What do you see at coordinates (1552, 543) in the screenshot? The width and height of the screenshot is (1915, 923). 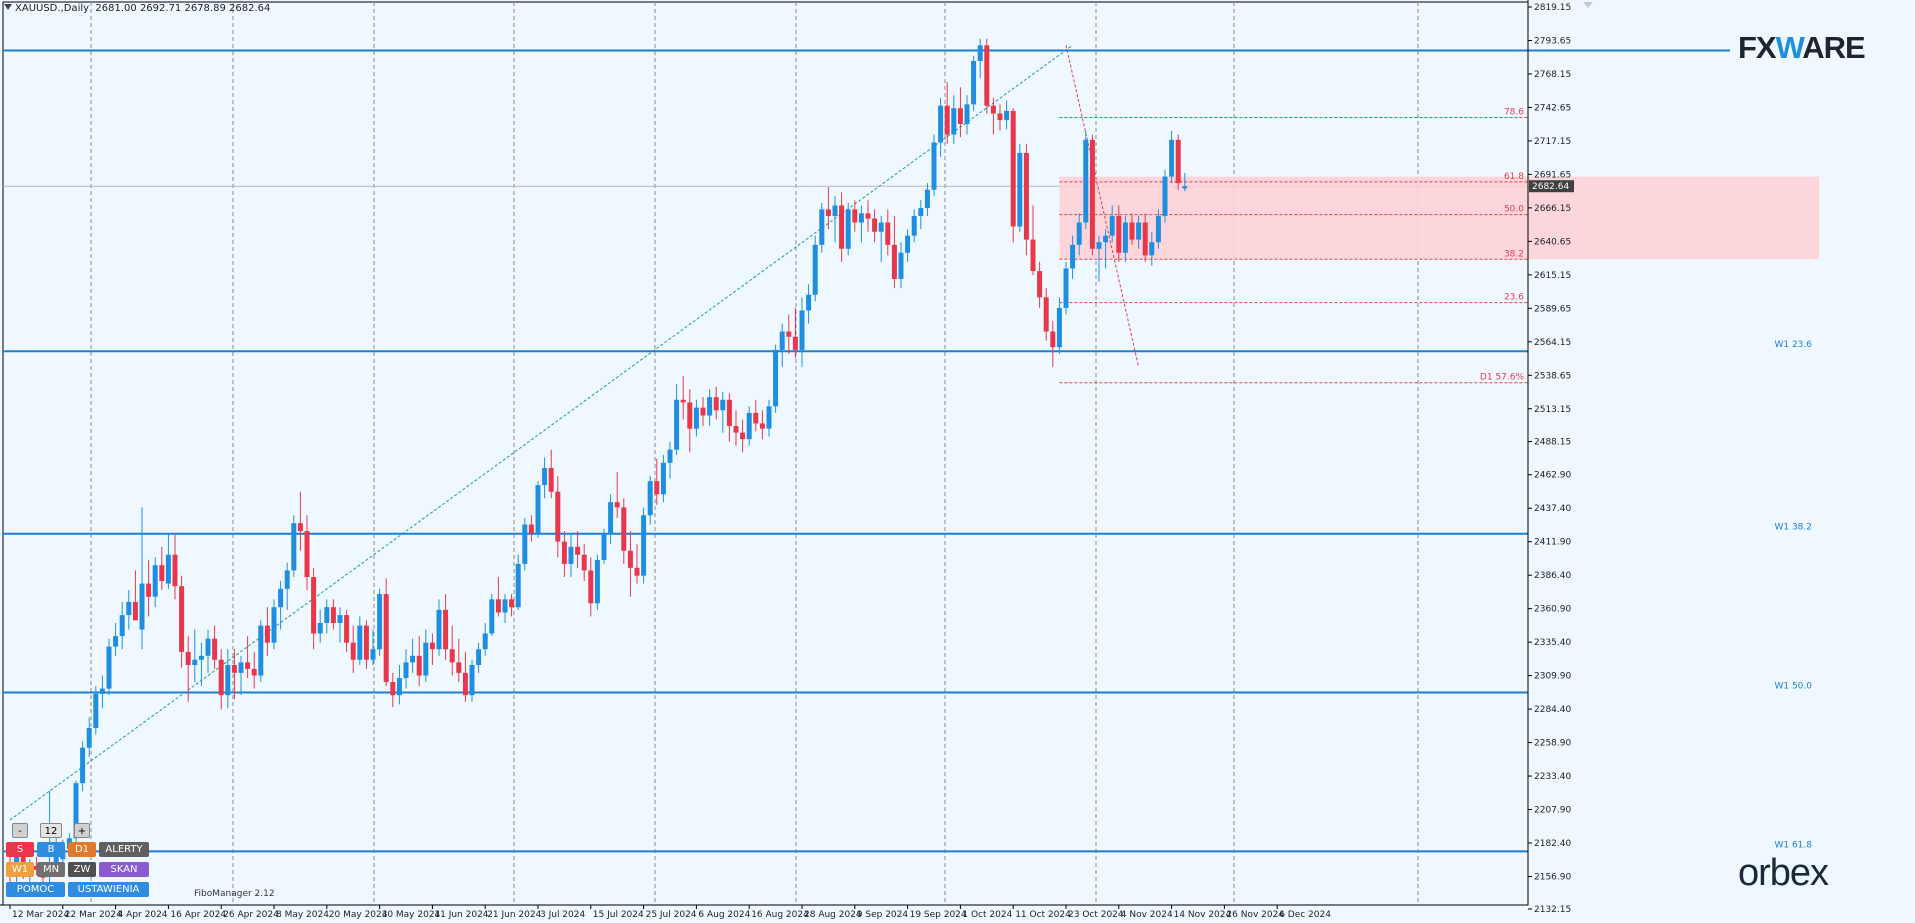 I see `y-tick-label: 2411.90` at bounding box center [1552, 543].